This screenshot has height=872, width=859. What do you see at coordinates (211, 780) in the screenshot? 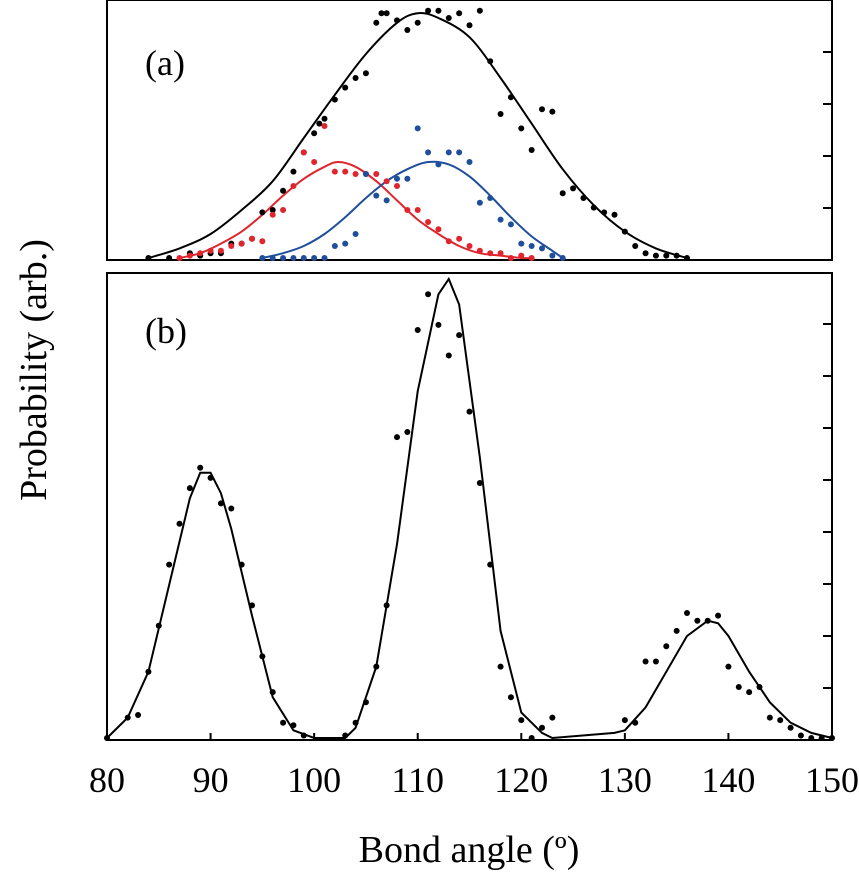
I see `x-tick-label: 90` at bounding box center [211, 780].